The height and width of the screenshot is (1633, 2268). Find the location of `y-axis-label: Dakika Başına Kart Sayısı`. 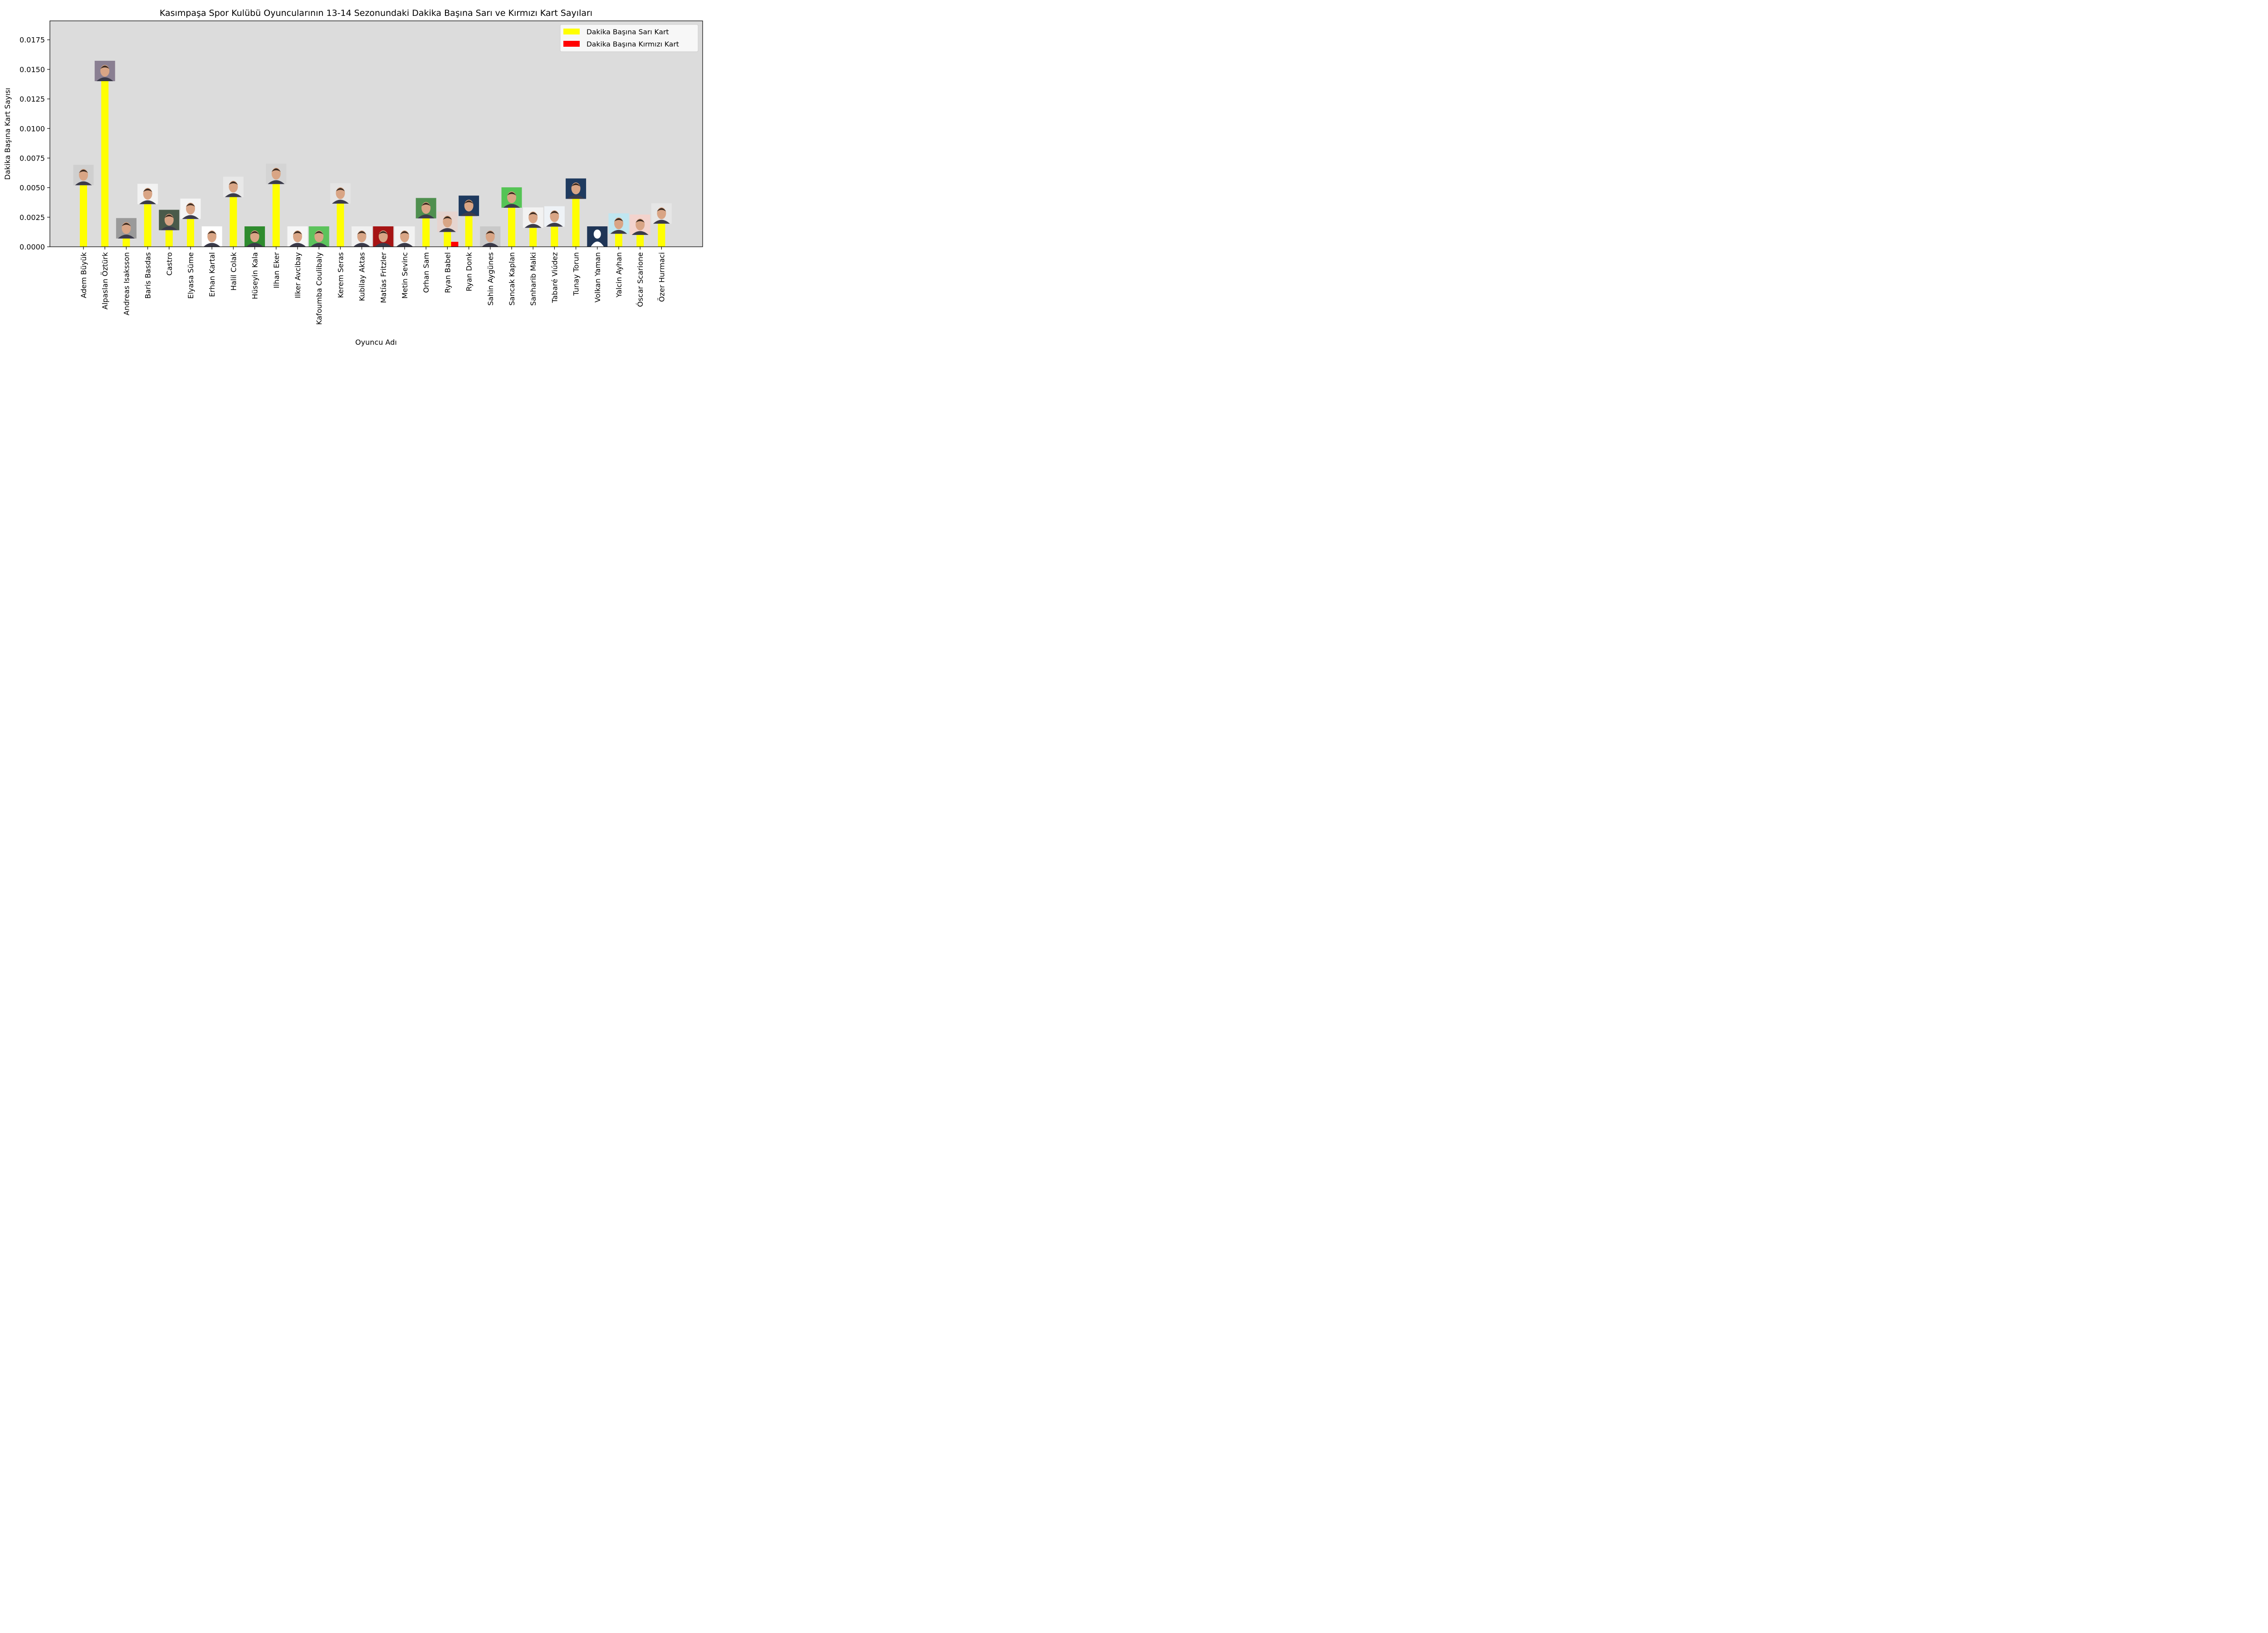

y-axis-label: Dakika Başına Kart Sayısı is located at coordinates (7, 134).